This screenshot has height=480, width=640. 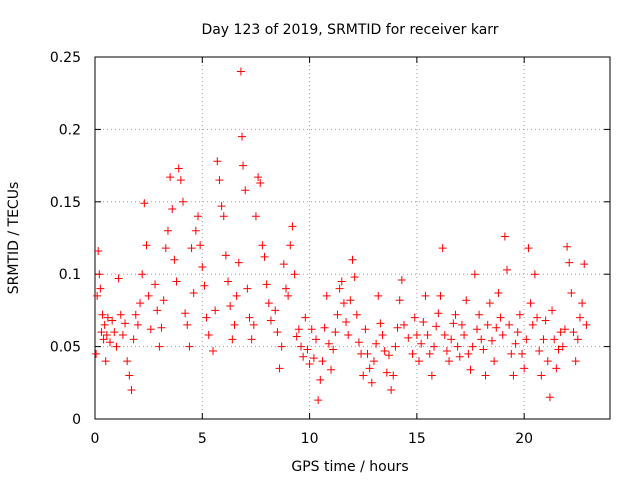 I want to click on y-tick-label: 0.05, so click(x=65, y=348).